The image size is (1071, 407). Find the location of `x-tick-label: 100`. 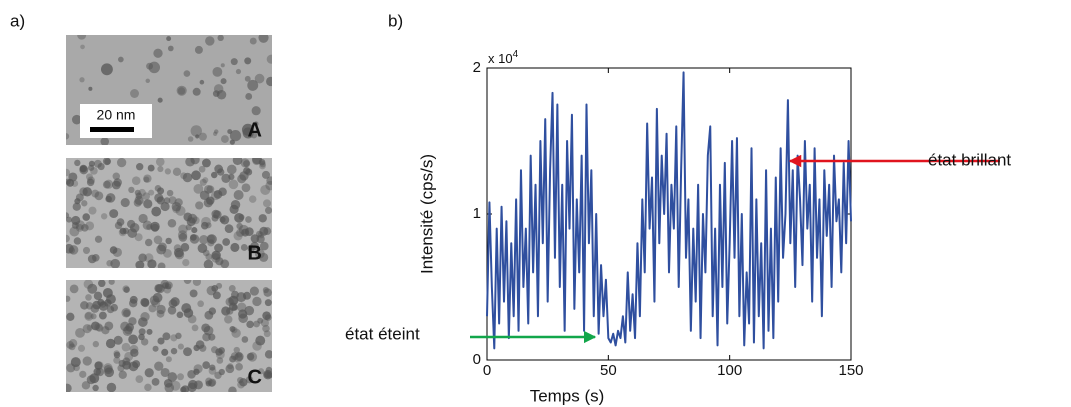

x-tick-label: 100 is located at coordinates (729, 370).